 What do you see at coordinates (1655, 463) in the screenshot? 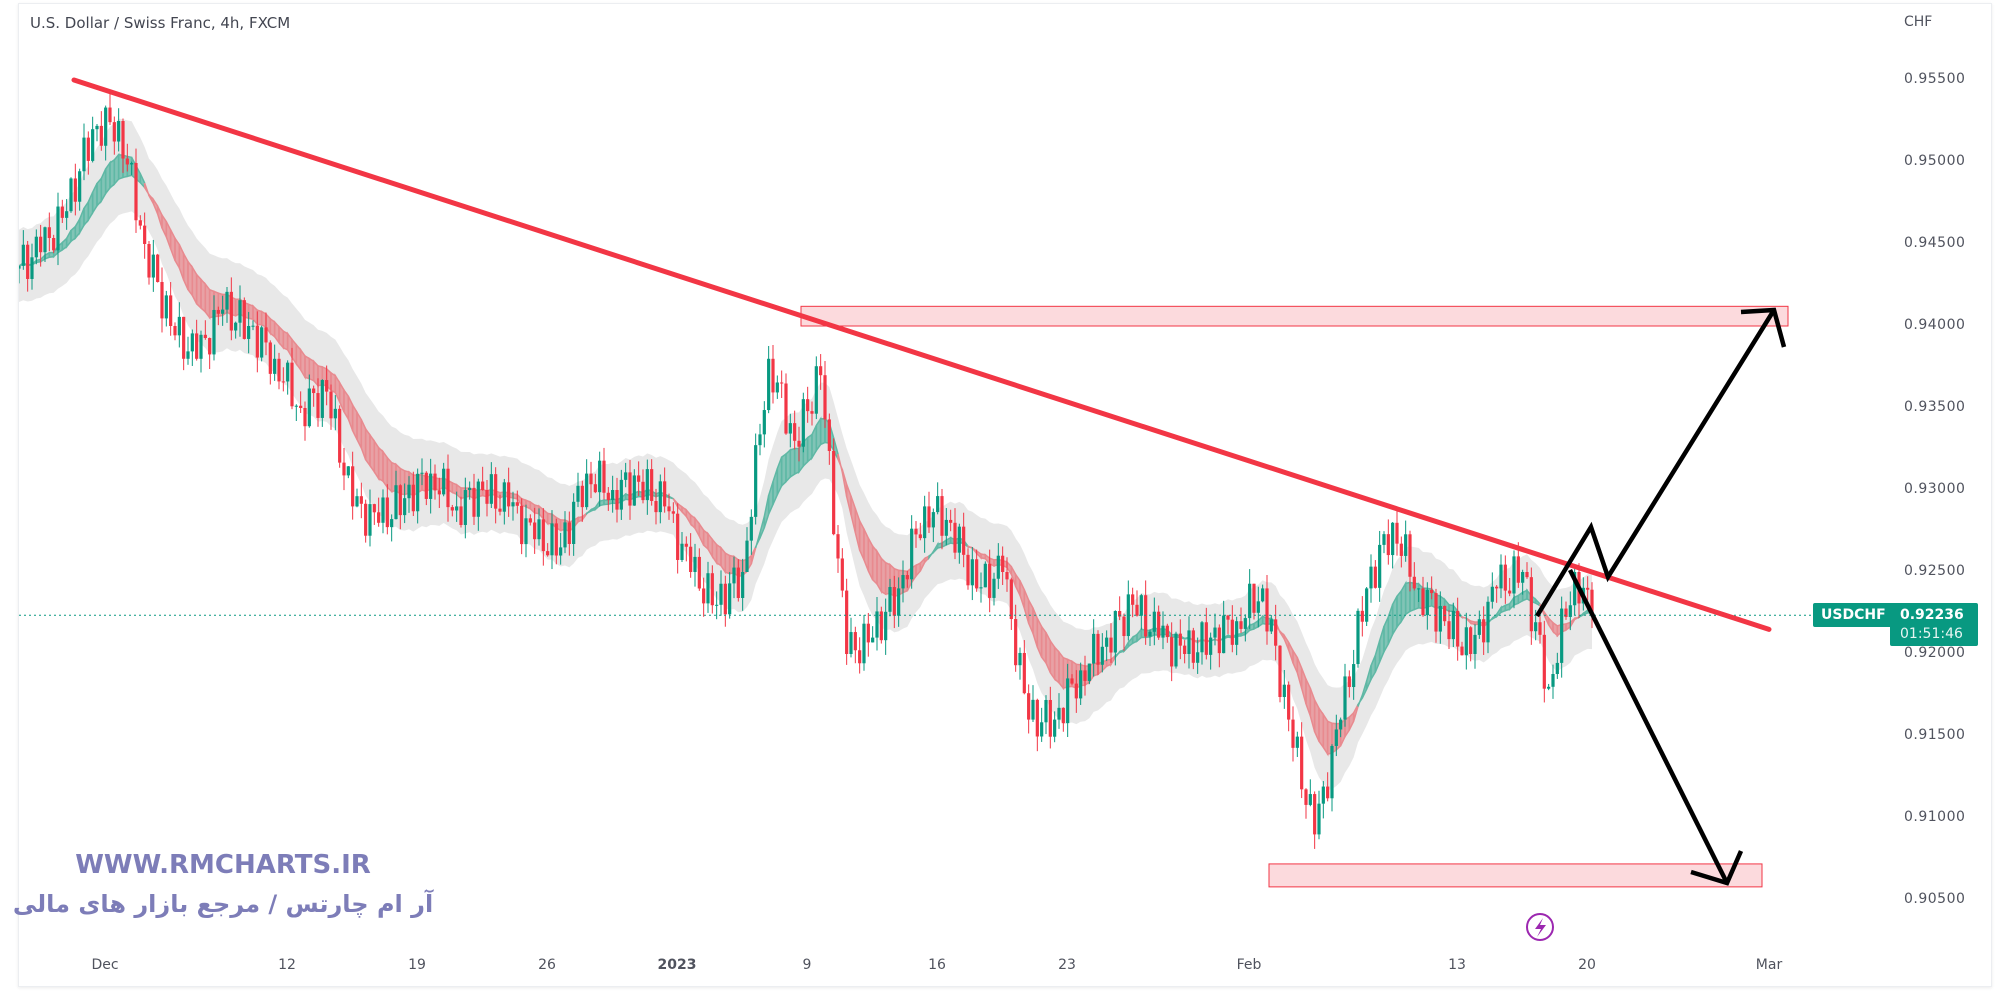
I see `bullish-projection-path` at bounding box center [1655, 463].